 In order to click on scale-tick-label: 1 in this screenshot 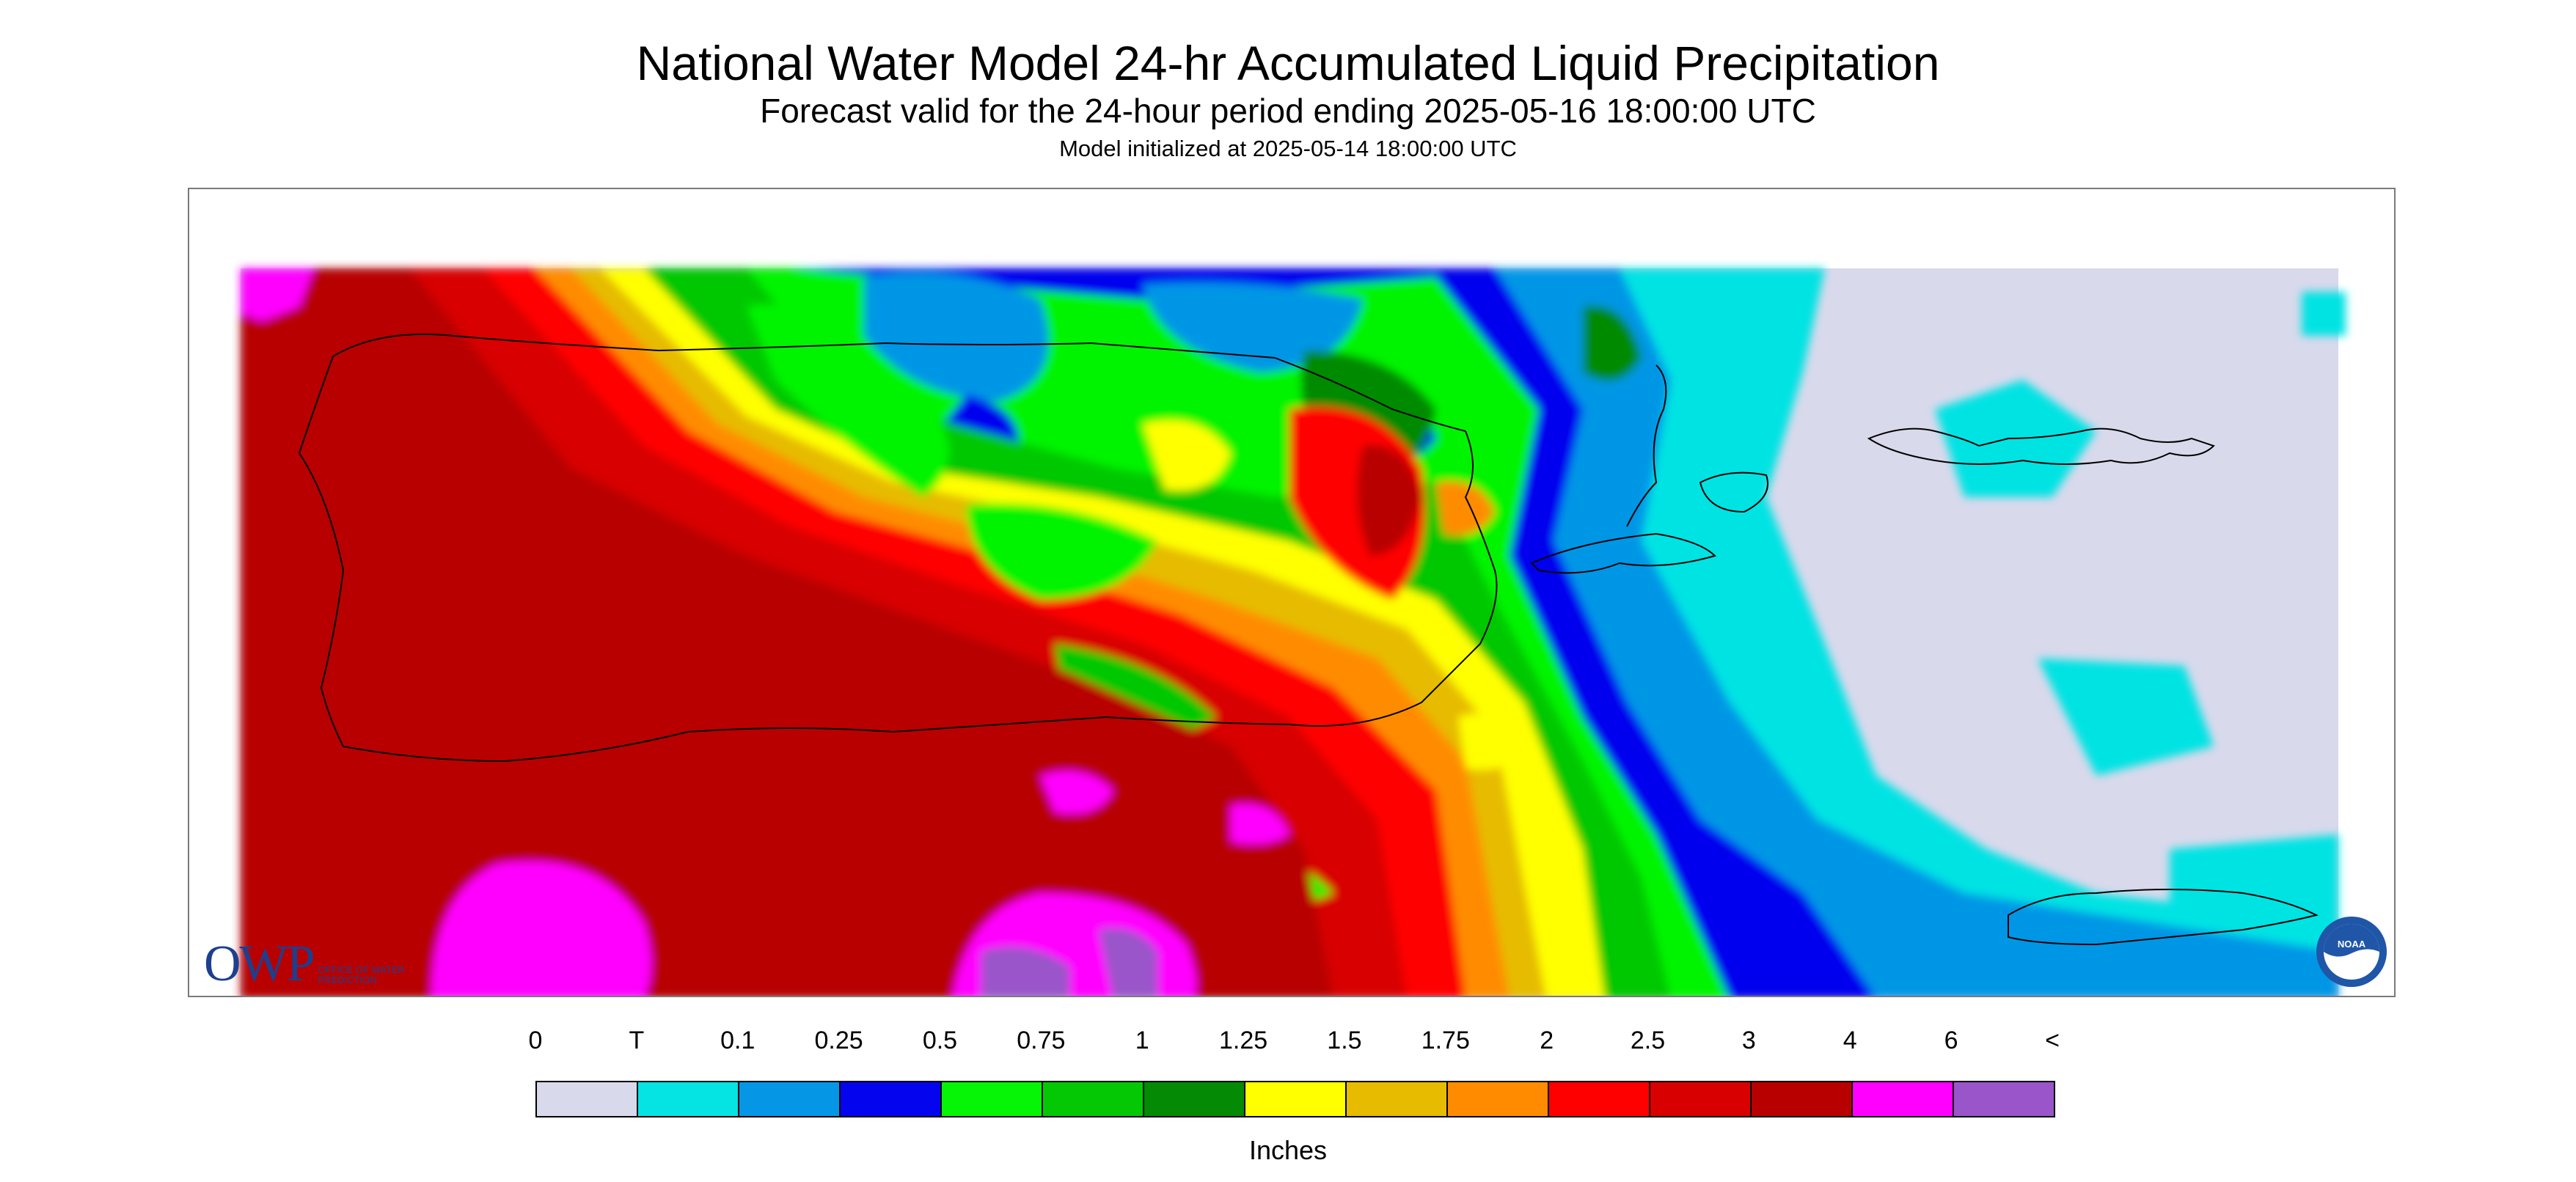, I will do `click(1142, 1040)`.